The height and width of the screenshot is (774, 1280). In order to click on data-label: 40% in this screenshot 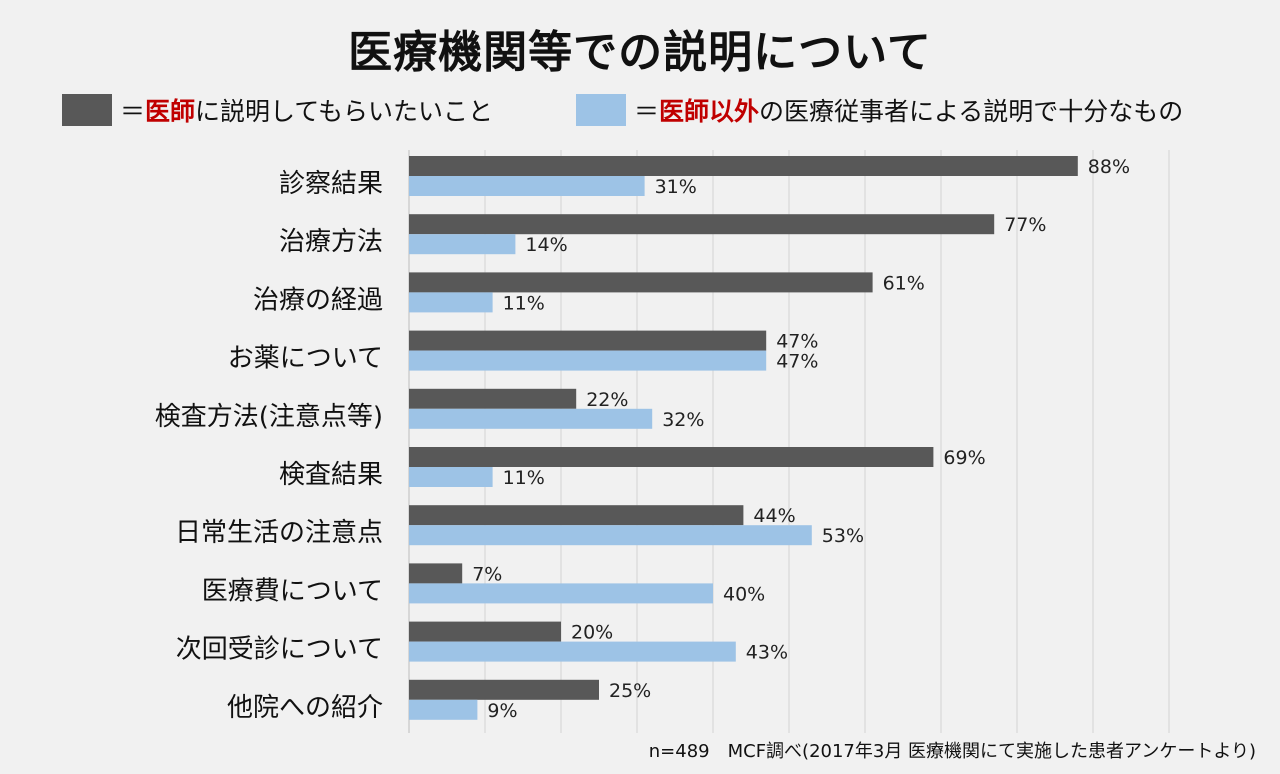, I will do `click(744, 594)`.